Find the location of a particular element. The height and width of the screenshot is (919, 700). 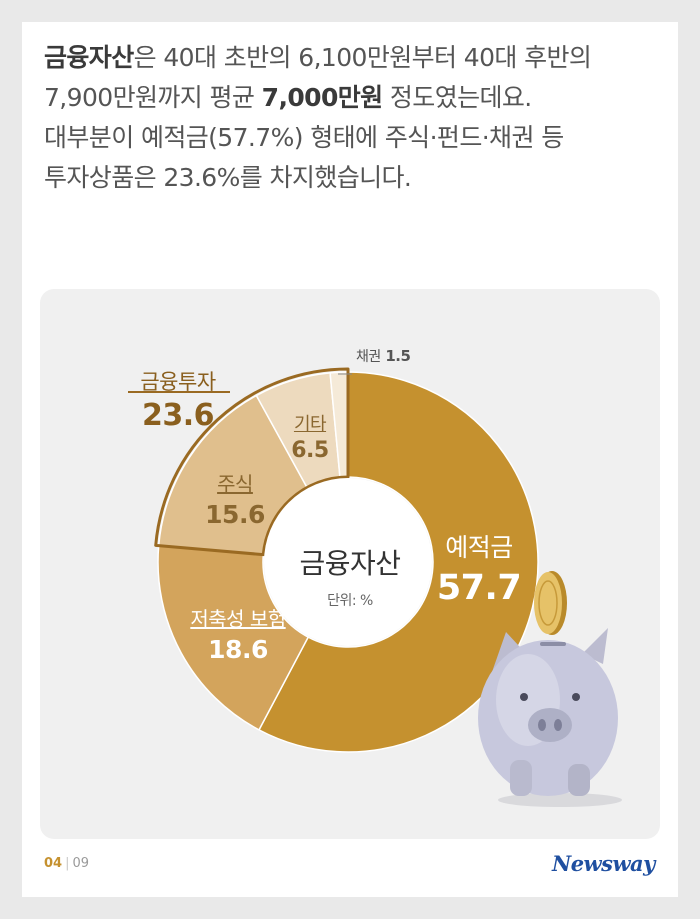

label-bond-name: 채권 is located at coordinates (368, 357).